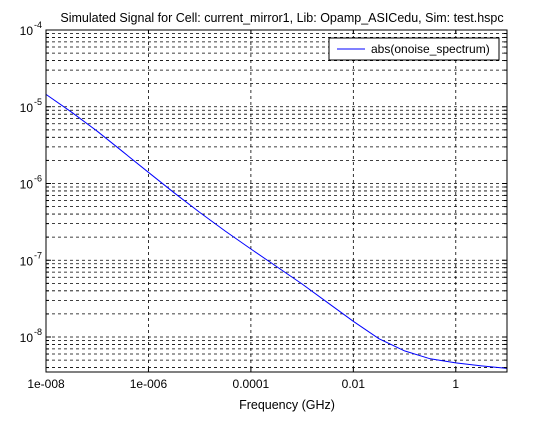 The height and width of the screenshot is (425, 560). Describe the element at coordinates (38, 102) in the screenshot. I see `y-tick-exponent: -5` at that location.